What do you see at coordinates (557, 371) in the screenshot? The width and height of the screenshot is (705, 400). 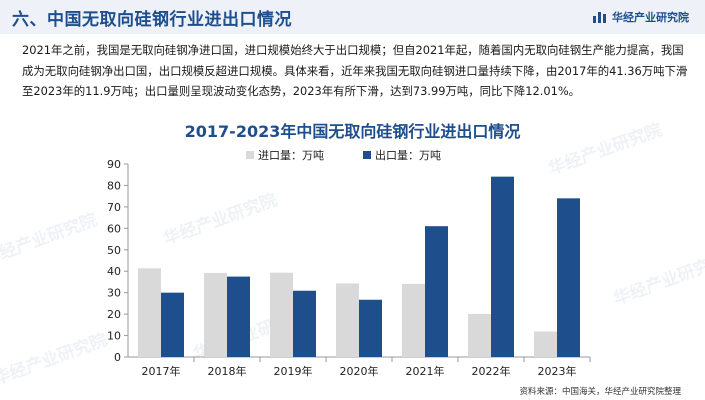 I see `x-tick-label: 2023年` at bounding box center [557, 371].